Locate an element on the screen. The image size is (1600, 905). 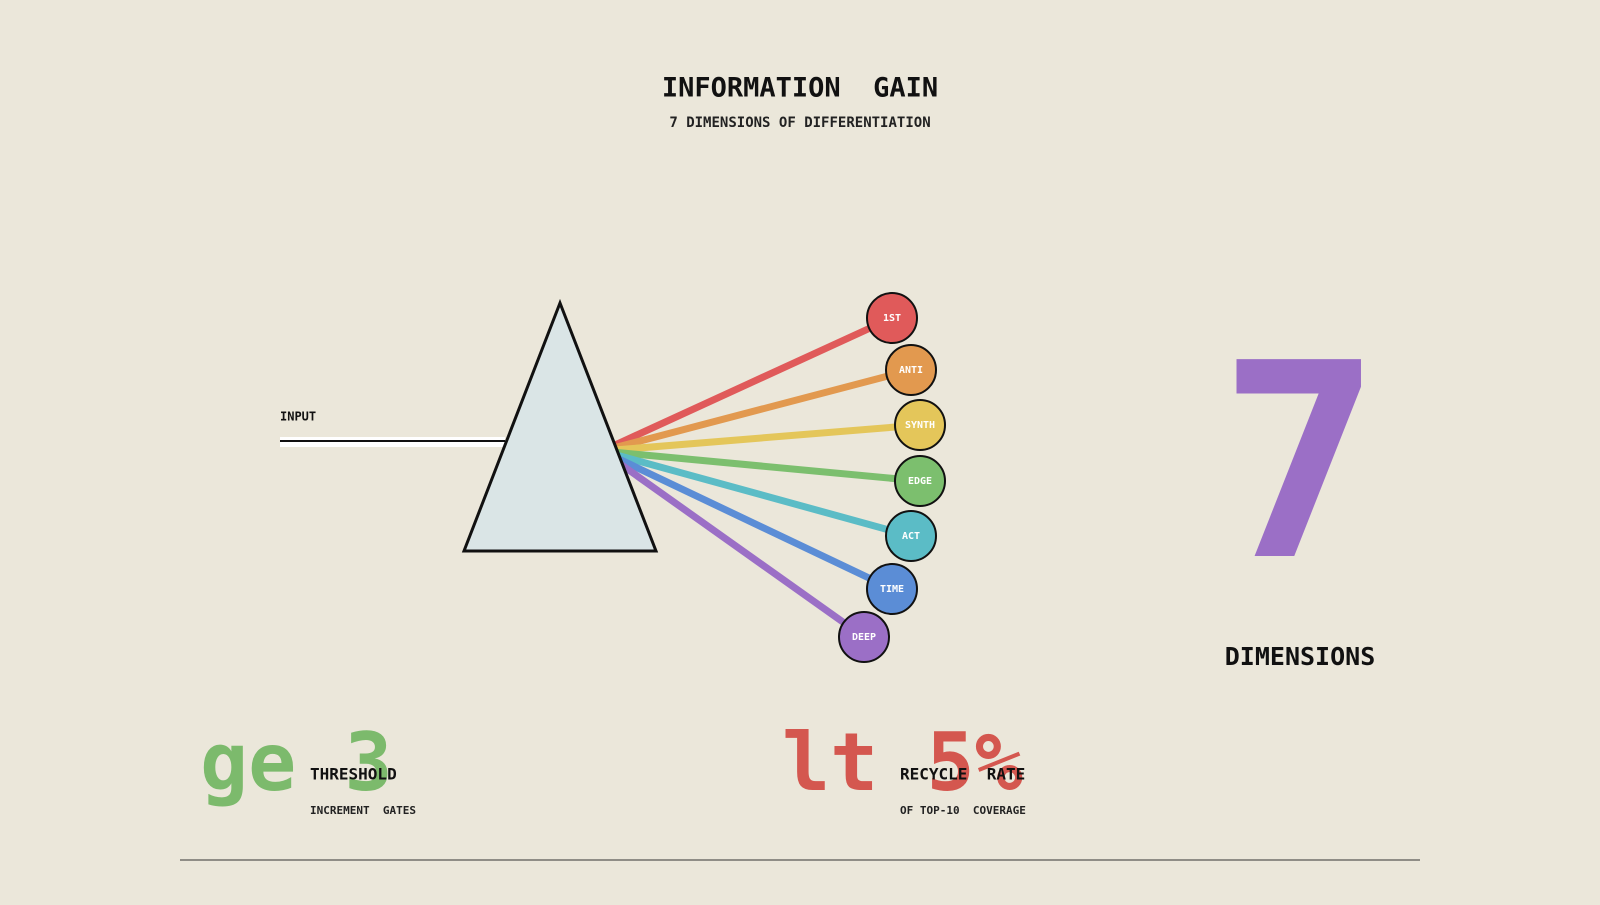
node-label: SYNTH is located at coordinates (920, 425).